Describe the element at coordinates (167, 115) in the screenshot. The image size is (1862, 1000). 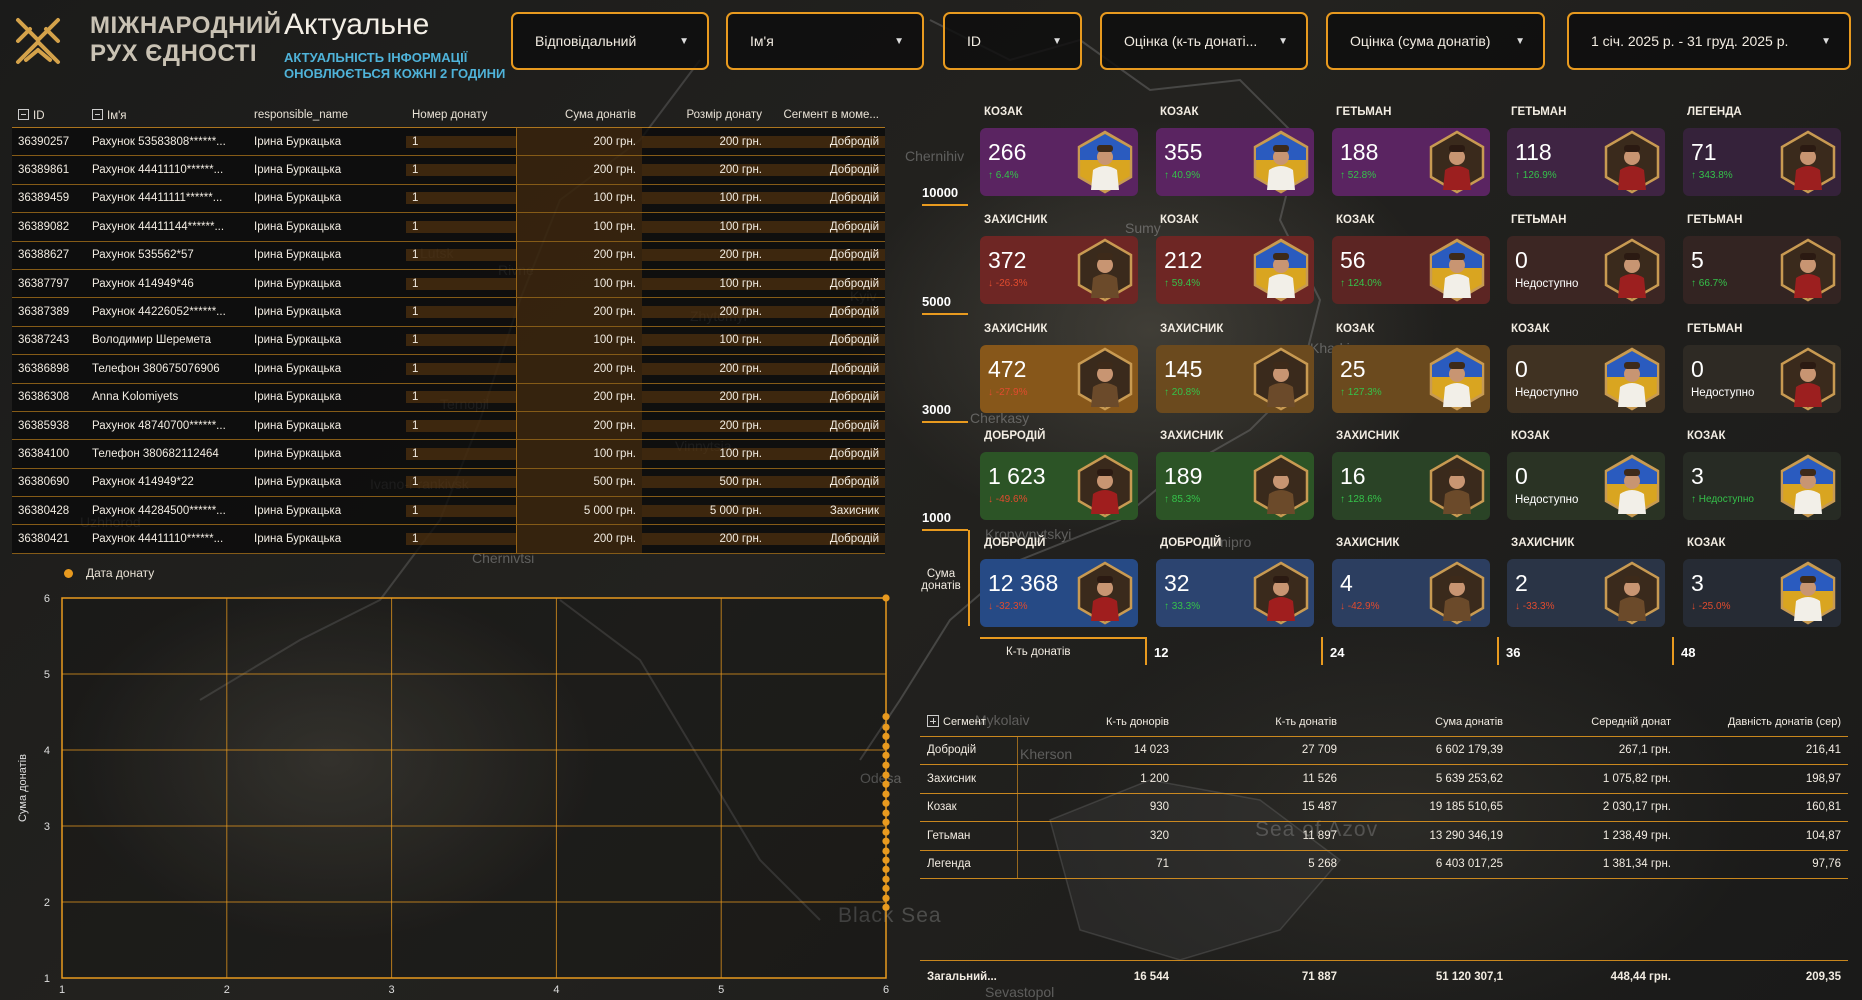
I see `col-header-name: Ім'я` at that location.